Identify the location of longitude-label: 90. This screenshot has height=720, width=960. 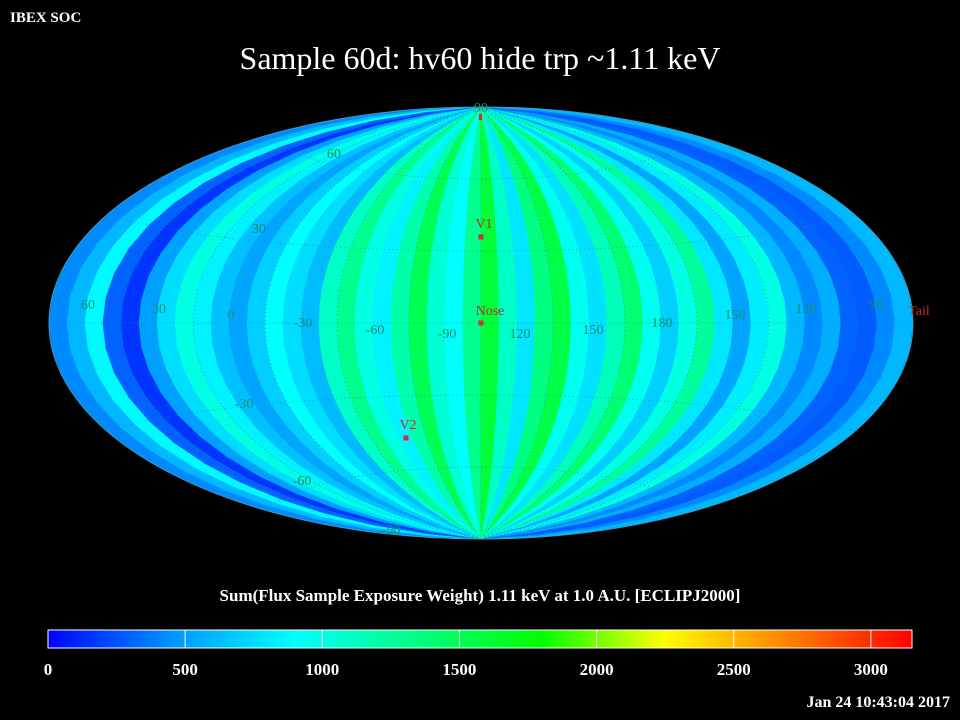
(876, 305).